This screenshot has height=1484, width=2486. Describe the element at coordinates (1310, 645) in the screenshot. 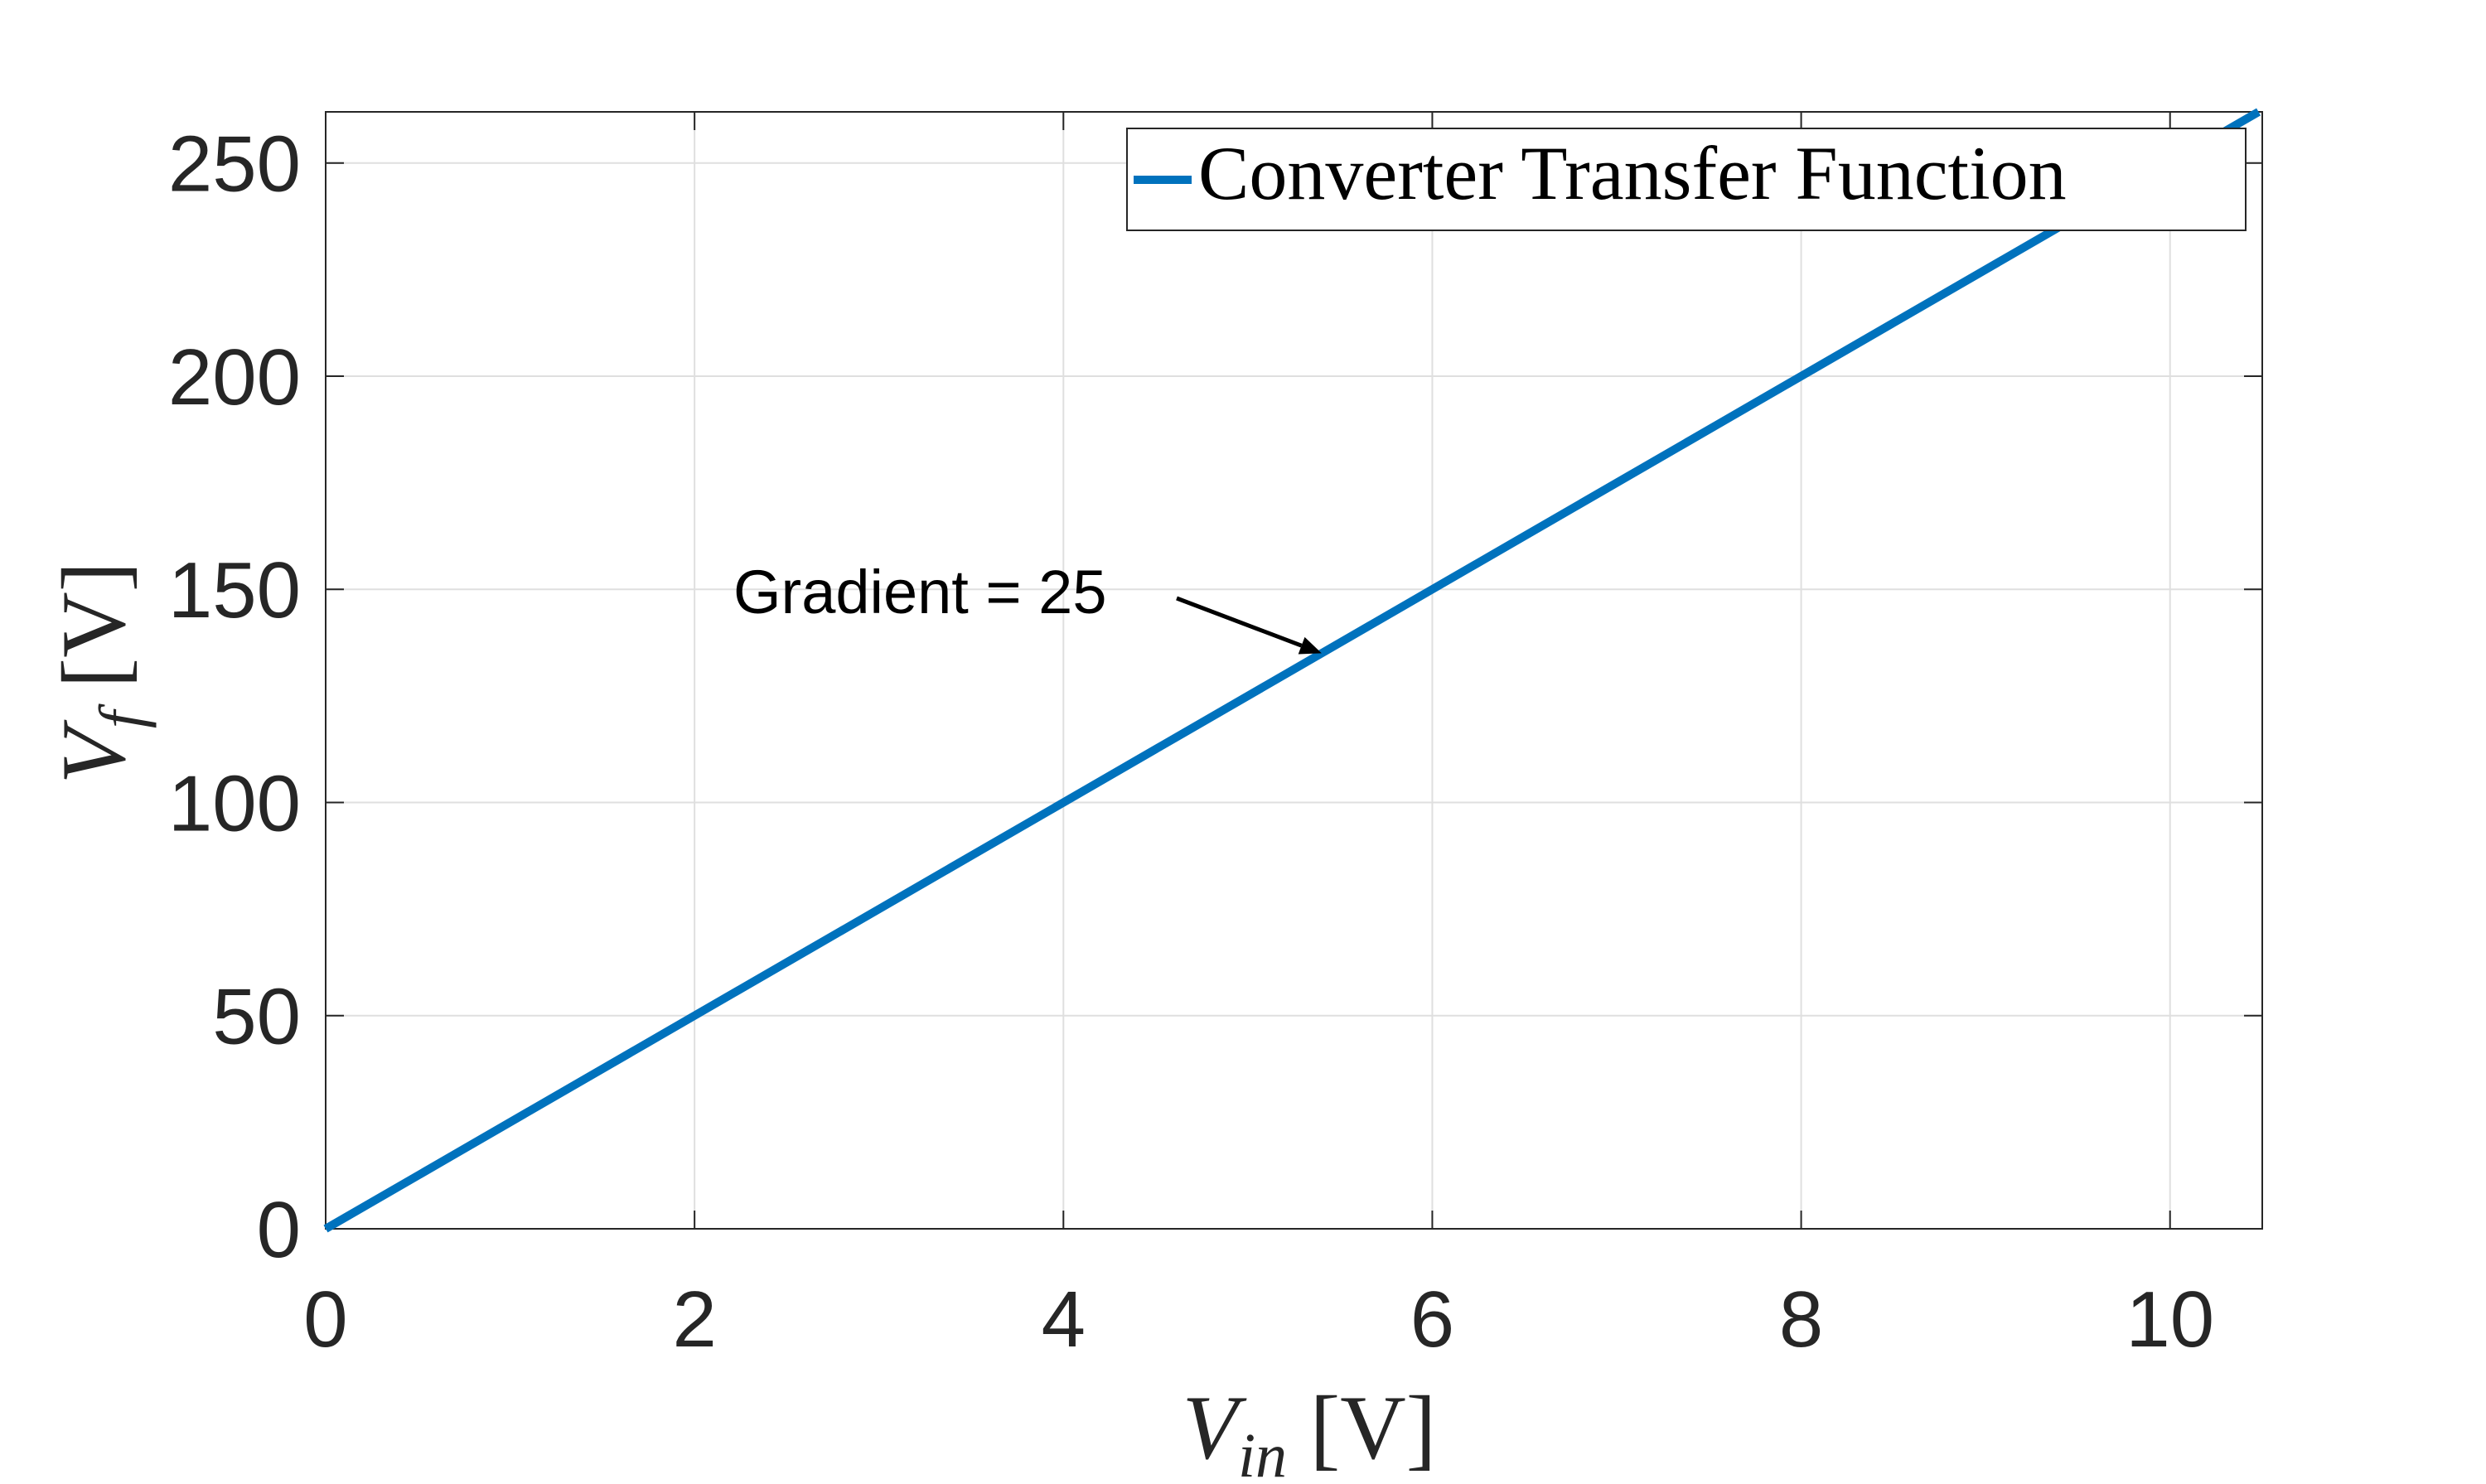

I see `annotation-arrow-head` at that location.